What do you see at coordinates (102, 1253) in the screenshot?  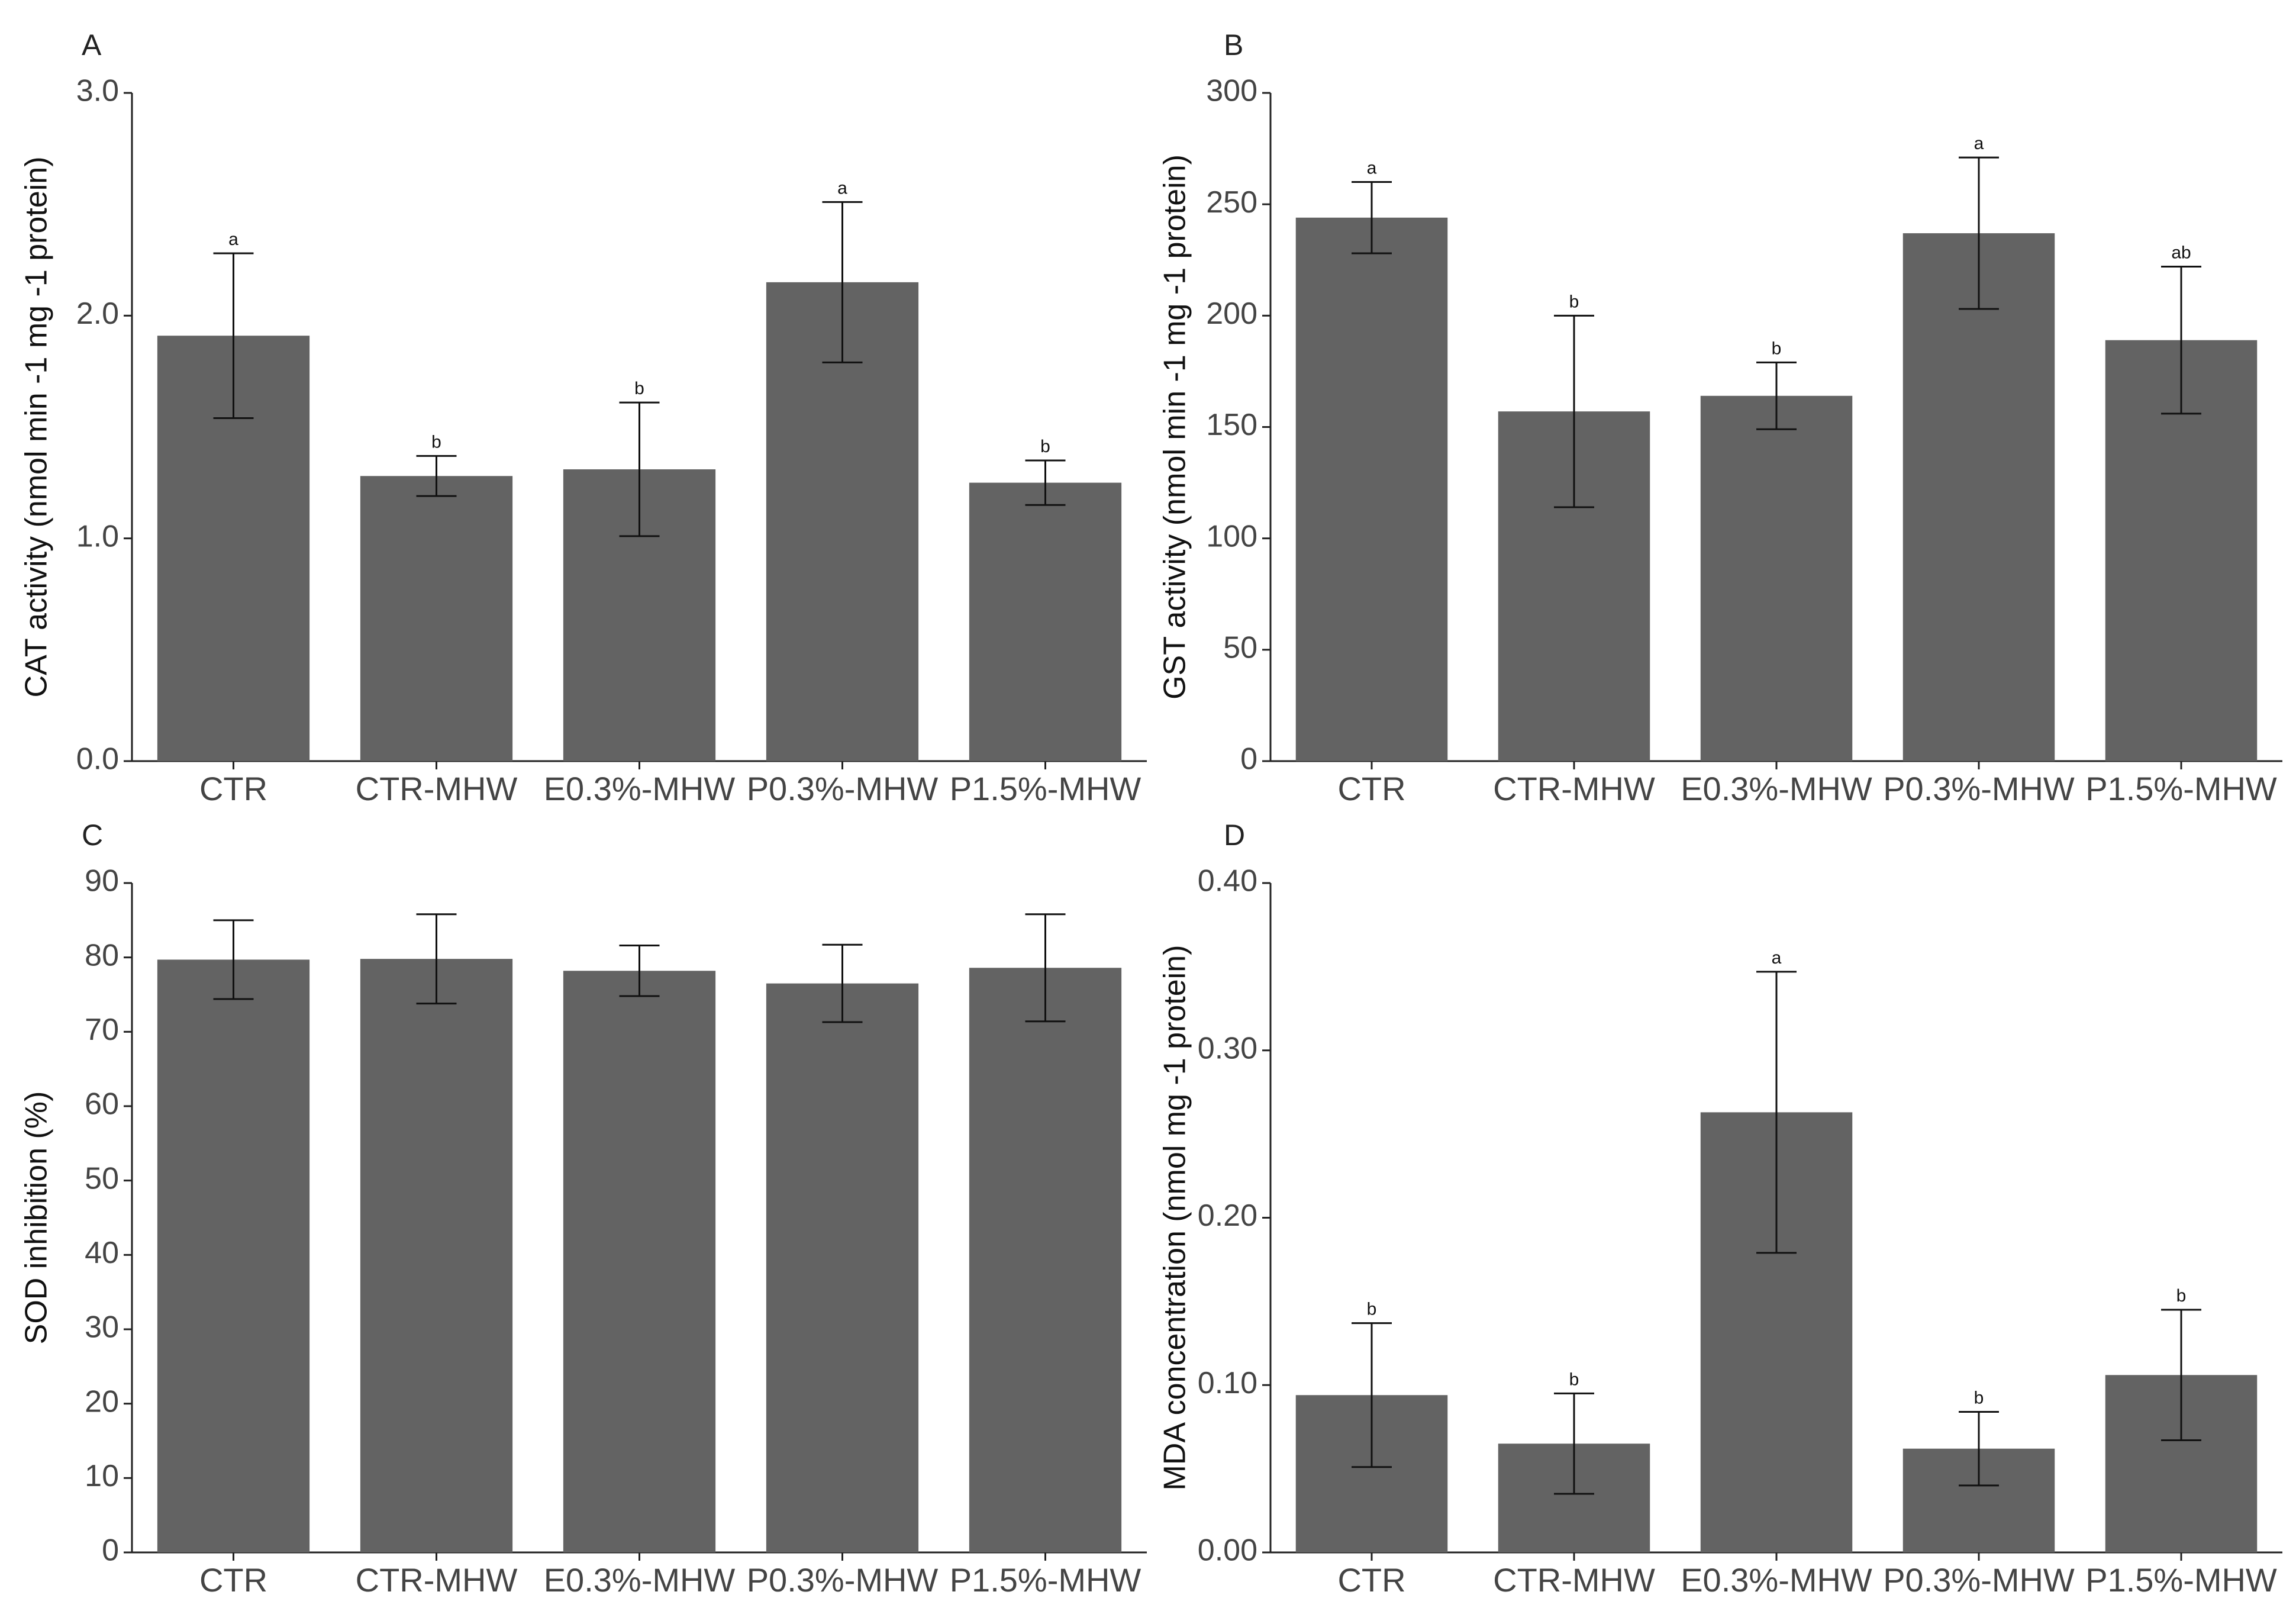 I see `y-tick-label: 40` at bounding box center [102, 1253].